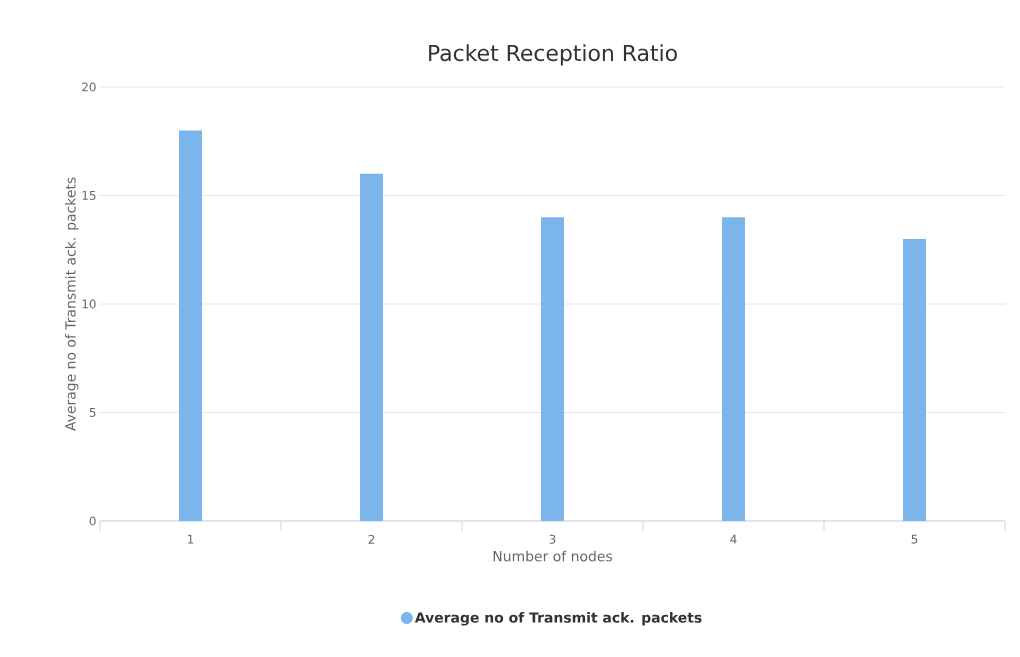 The image size is (1020, 657). Describe the element at coordinates (914, 539) in the screenshot. I see `x-tick-label: 5` at that location.